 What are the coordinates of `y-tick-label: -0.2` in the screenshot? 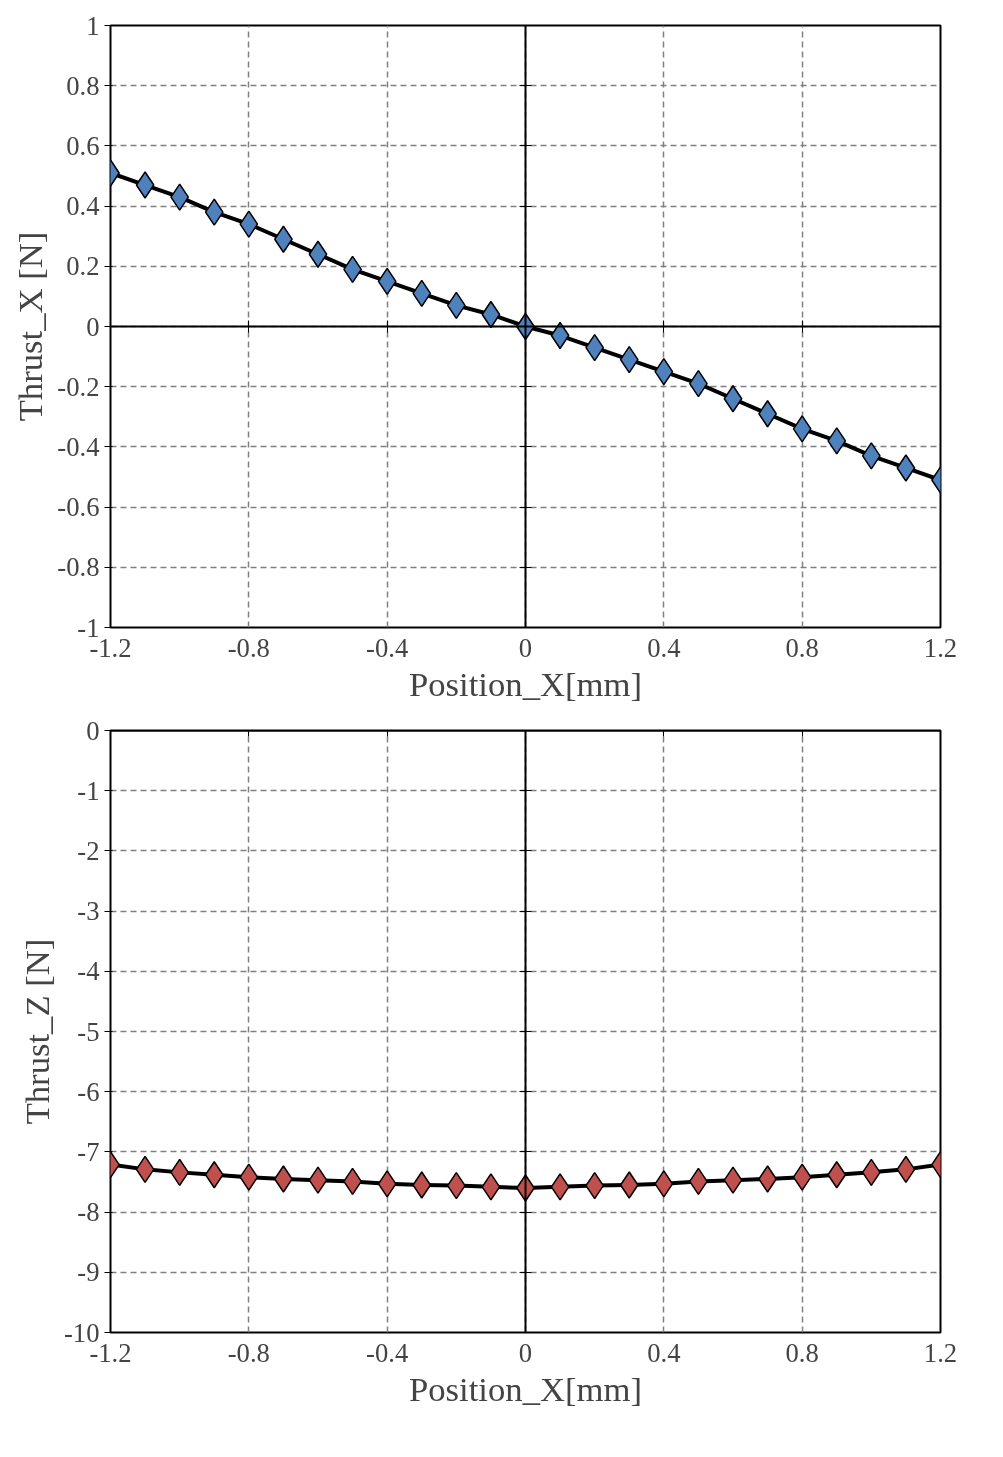 It's located at (78, 386).